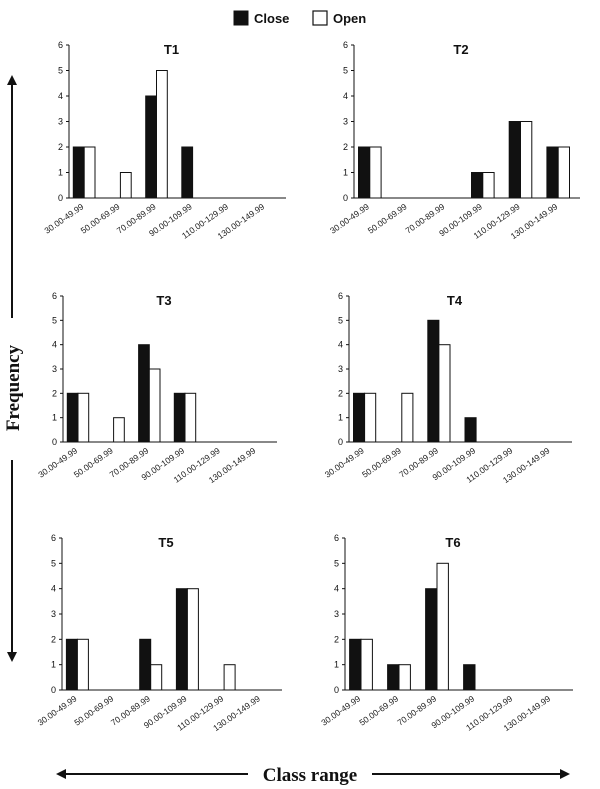  What do you see at coordinates (455, 300) in the screenshot?
I see `panel-title: T4` at bounding box center [455, 300].